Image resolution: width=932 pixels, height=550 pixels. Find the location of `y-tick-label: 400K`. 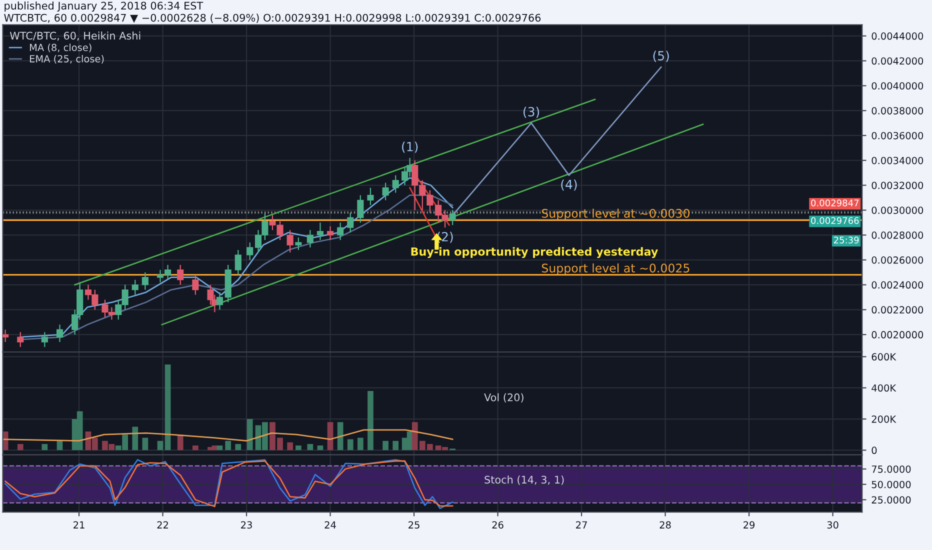

y-tick-label: 400K is located at coordinates (884, 388).